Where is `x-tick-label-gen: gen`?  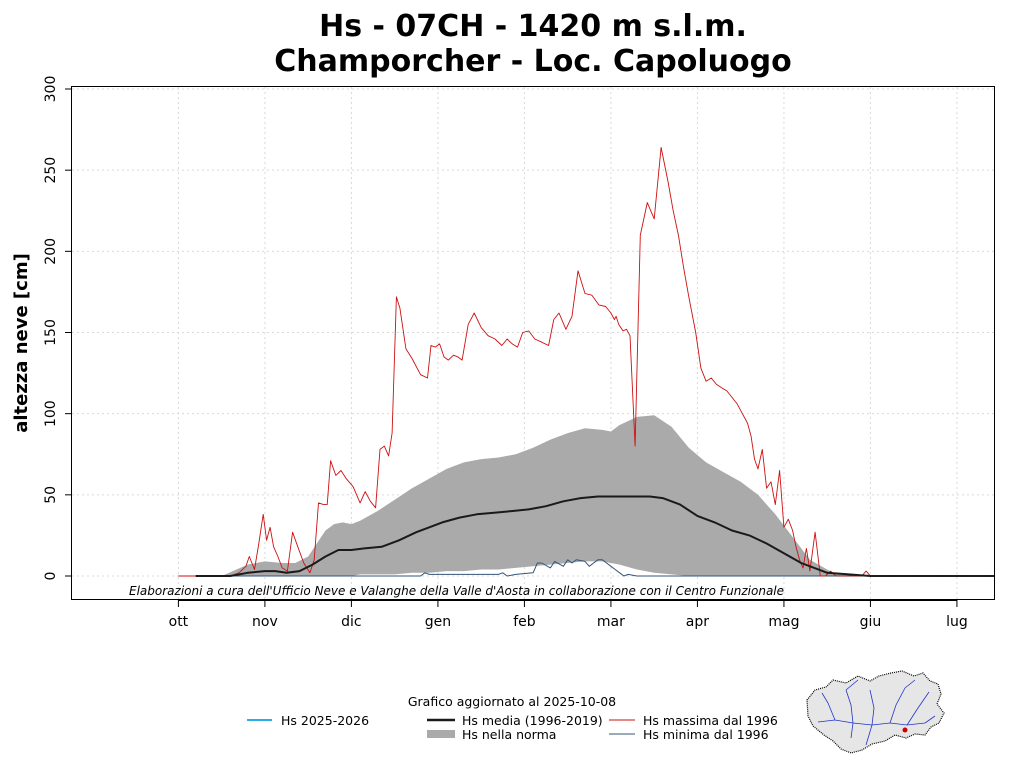 x-tick-label-gen: gen is located at coordinates (438, 622).